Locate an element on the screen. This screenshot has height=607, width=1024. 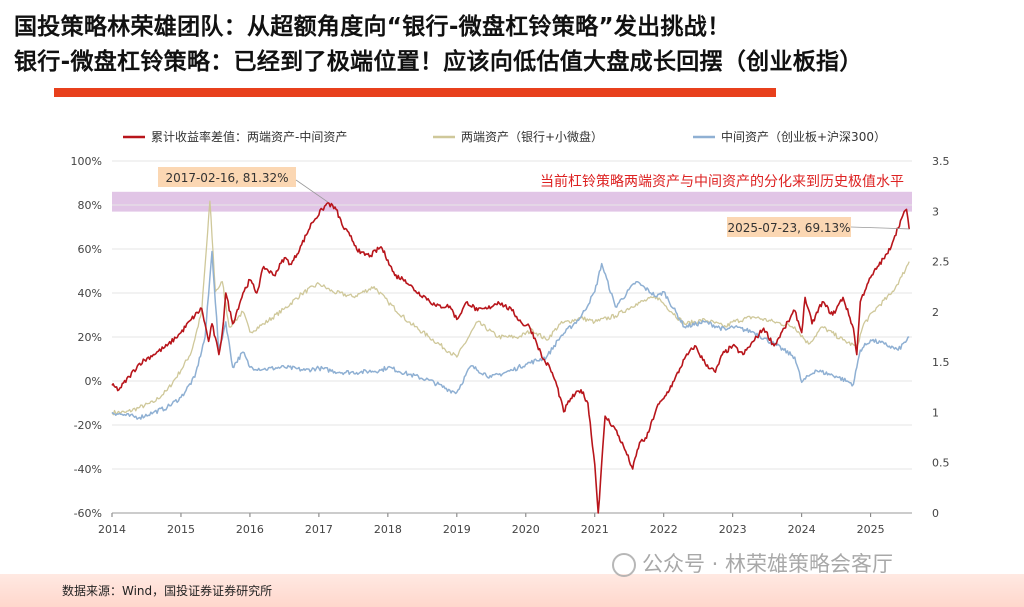
title-line-1: 国投策略林荣雄团队：从超额角度向“银行-微盘杠铃策略”发出挑战！ is located at coordinates (372, 27).